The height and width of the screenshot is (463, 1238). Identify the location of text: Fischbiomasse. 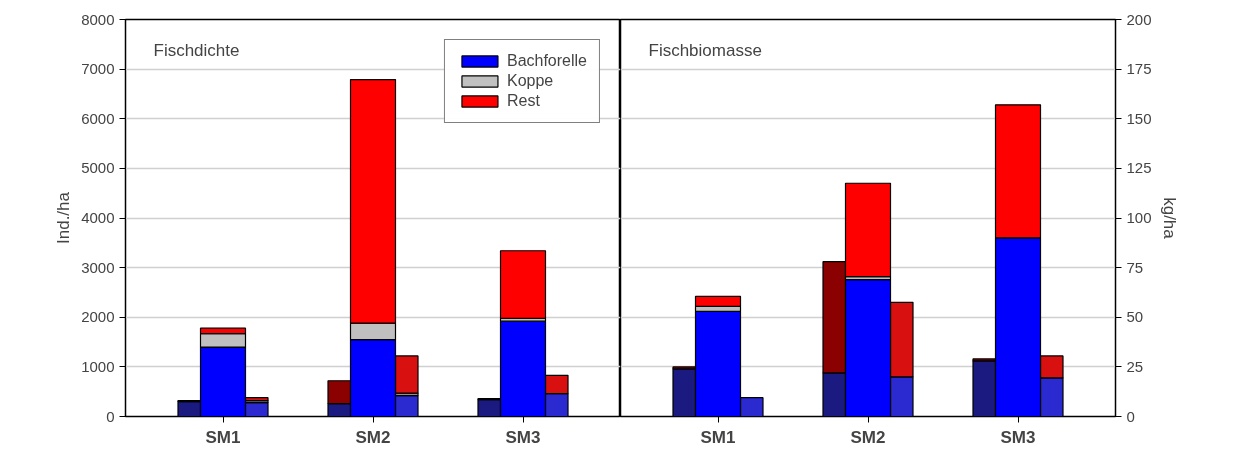
(705, 50).